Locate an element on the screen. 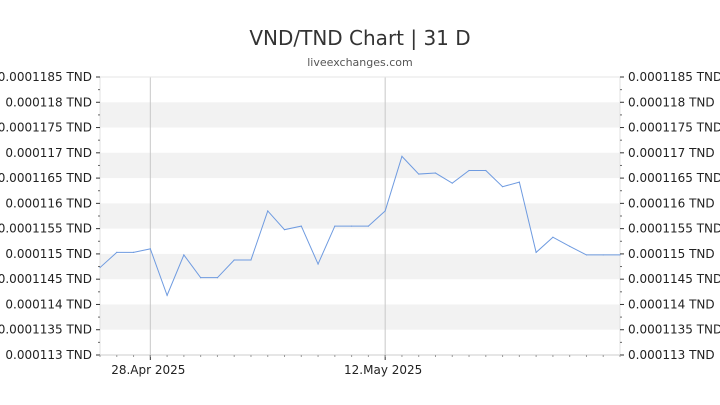 The height and width of the screenshot is (405, 720). y-tick-label-right: 0.0001175 TND is located at coordinates (674, 128).